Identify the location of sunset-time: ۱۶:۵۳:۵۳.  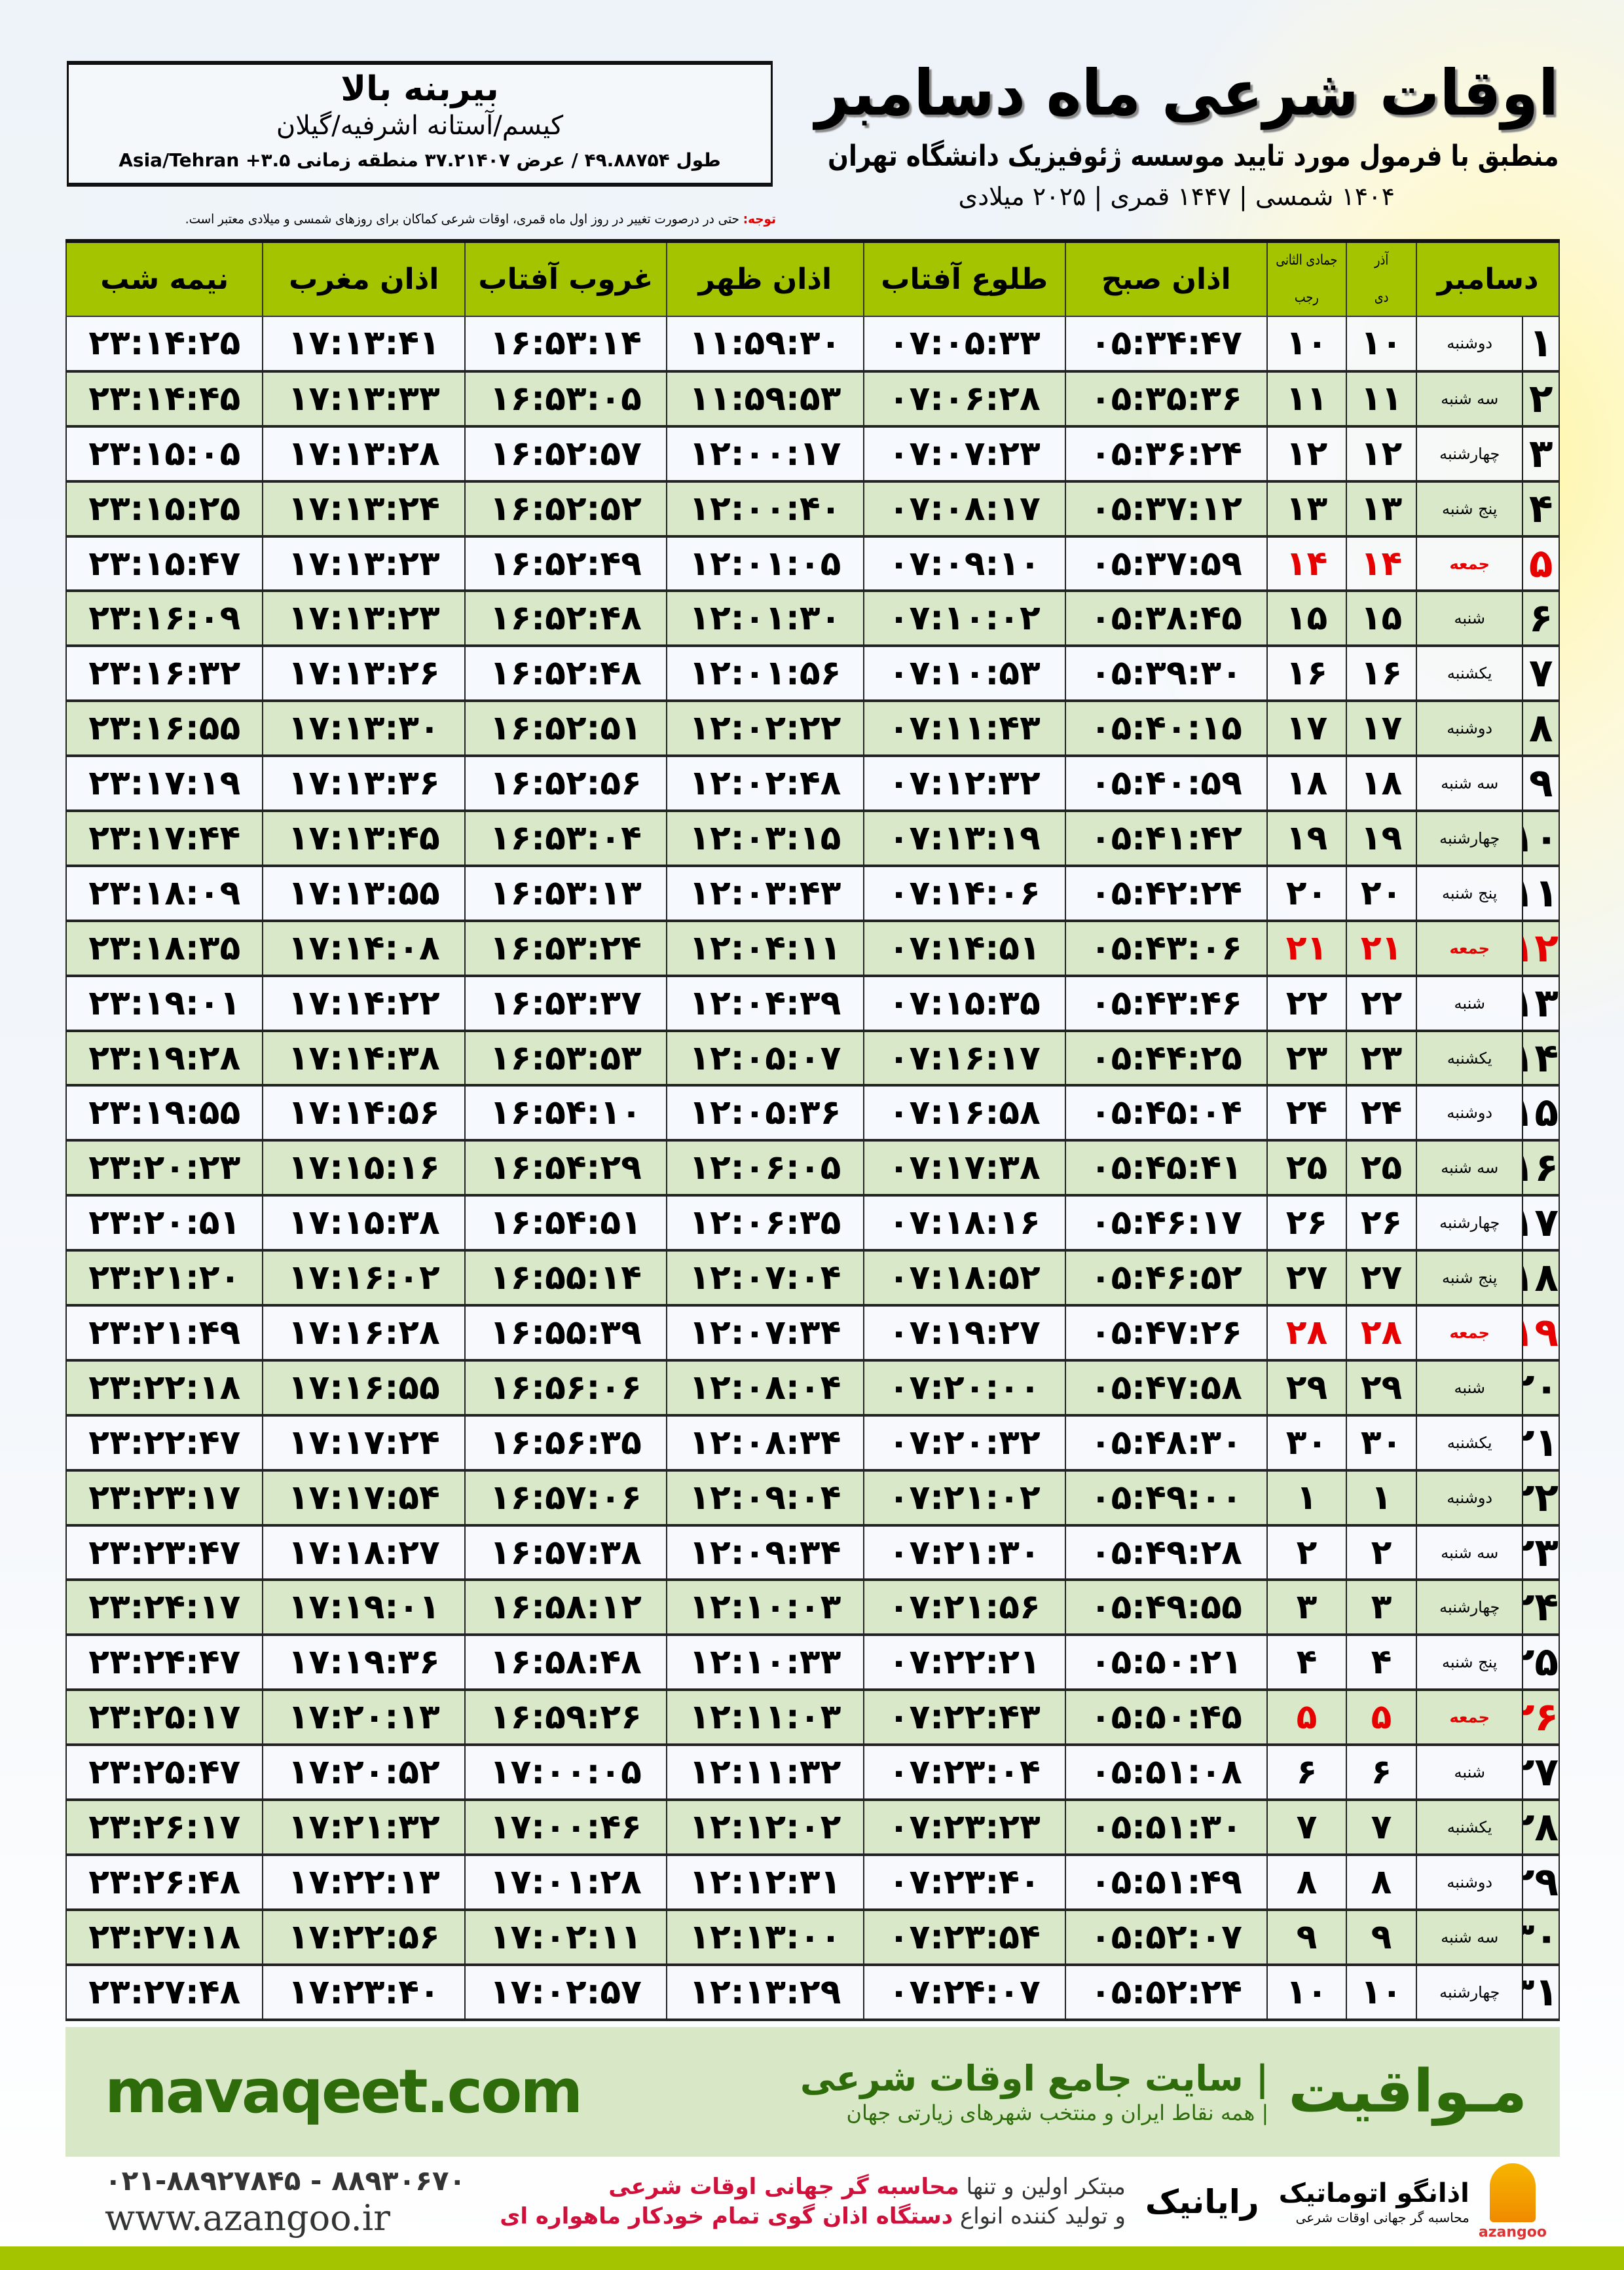
(565, 1058).